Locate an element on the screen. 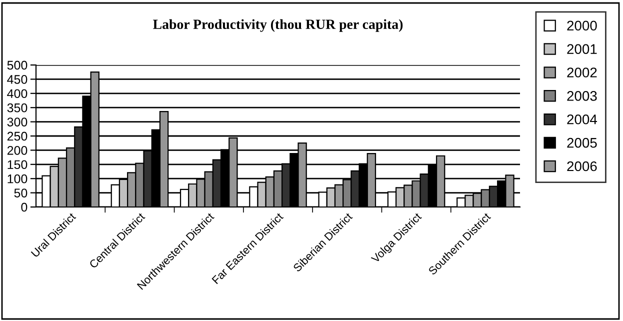  y-tick-label: 100 is located at coordinates (18, 179).